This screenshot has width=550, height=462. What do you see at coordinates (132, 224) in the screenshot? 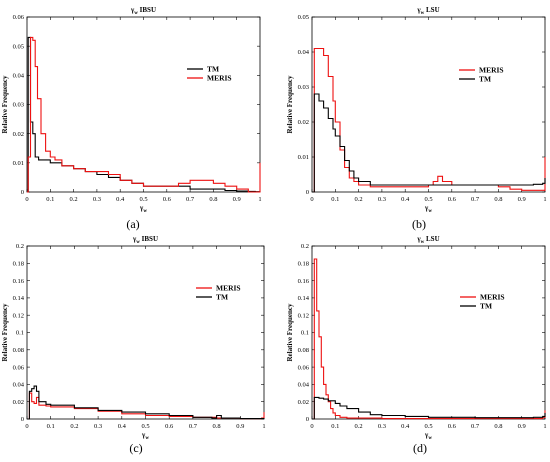
I see `panel-caption: (a)` at bounding box center [132, 224].